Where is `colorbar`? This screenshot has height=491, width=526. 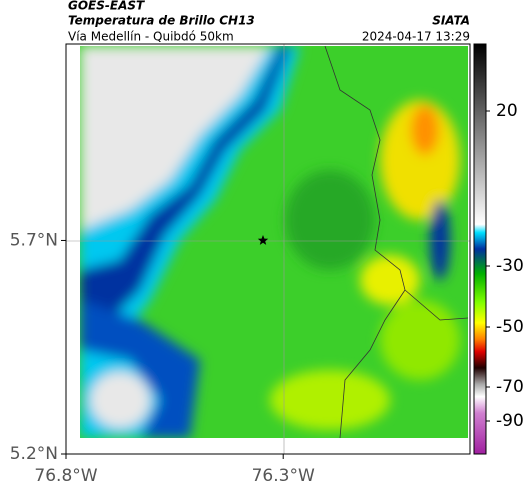
colorbar is located at coordinates (480, 249).